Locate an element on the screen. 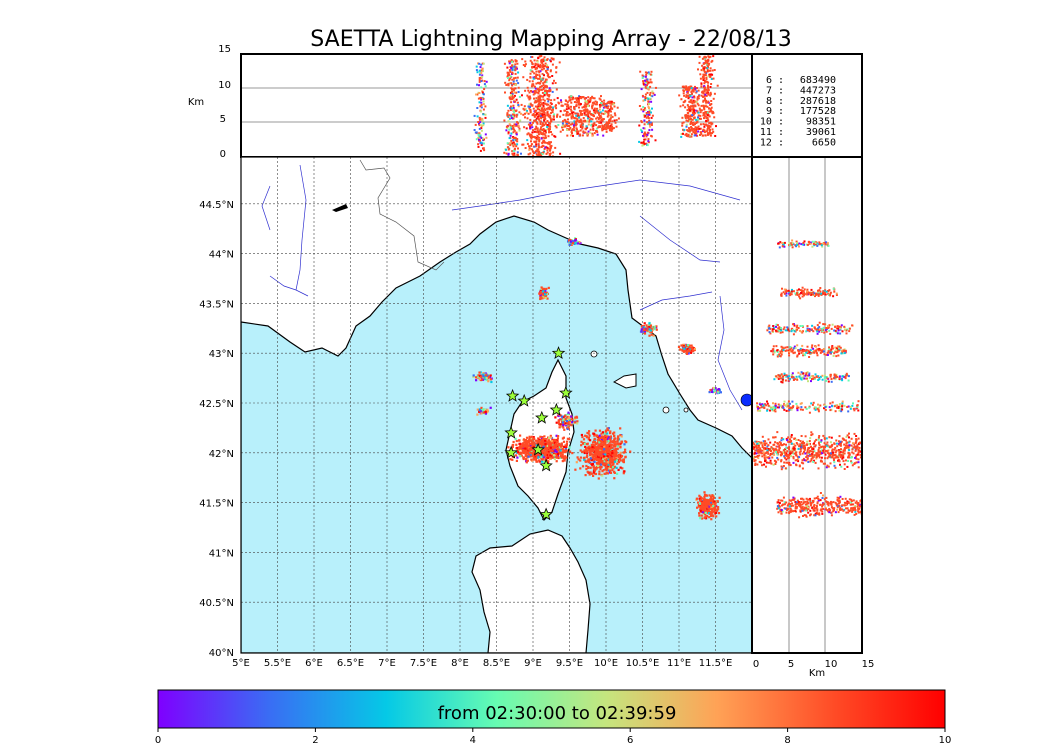  station-star-icon is located at coordinates (524, 400).